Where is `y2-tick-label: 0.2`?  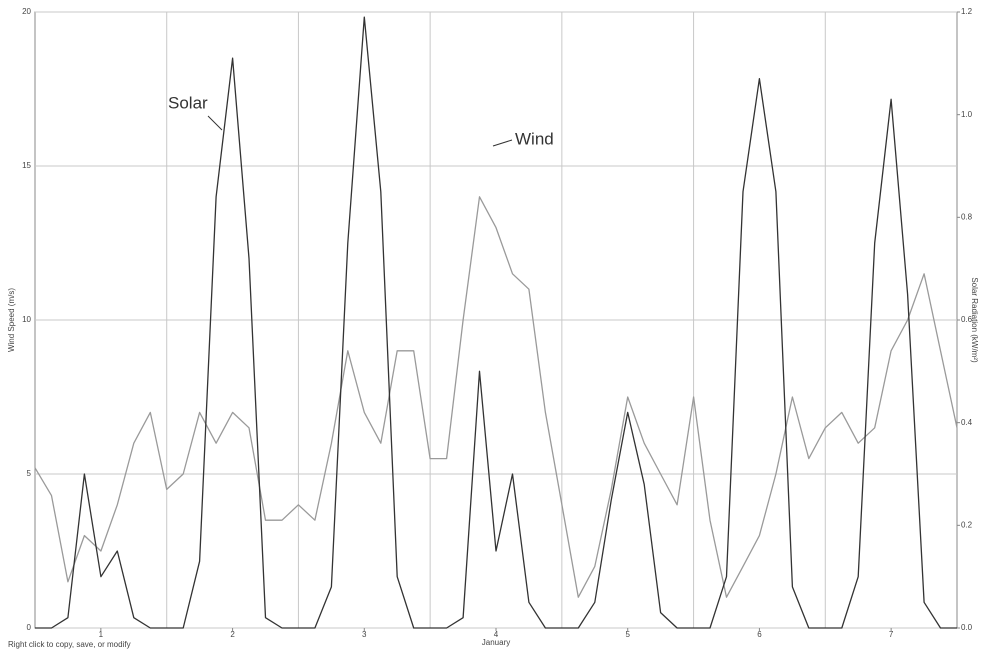
y2-tick-label: 0.2 is located at coordinates (967, 524).